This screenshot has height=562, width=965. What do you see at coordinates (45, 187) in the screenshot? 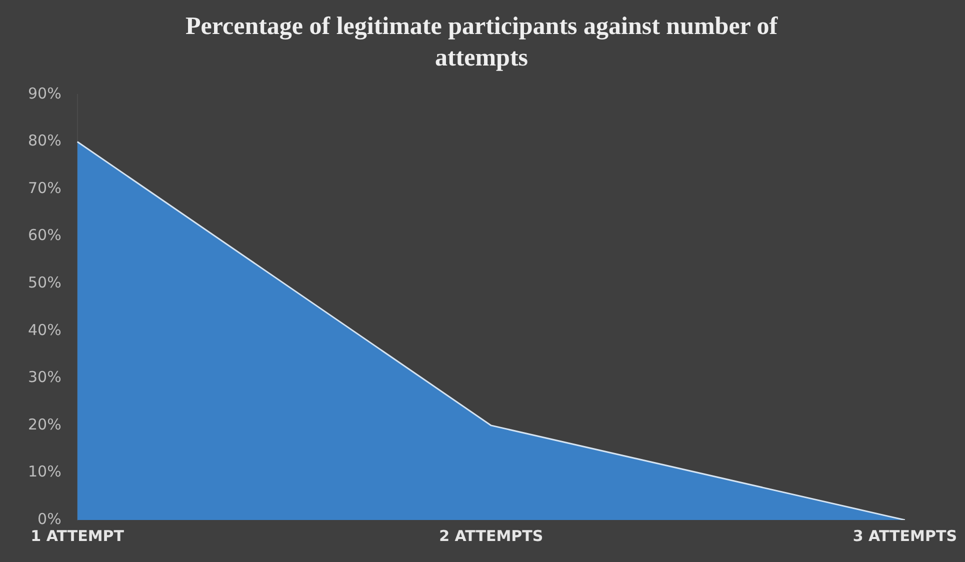
I see `y-tick-label: 70%` at bounding box center [45, 187].